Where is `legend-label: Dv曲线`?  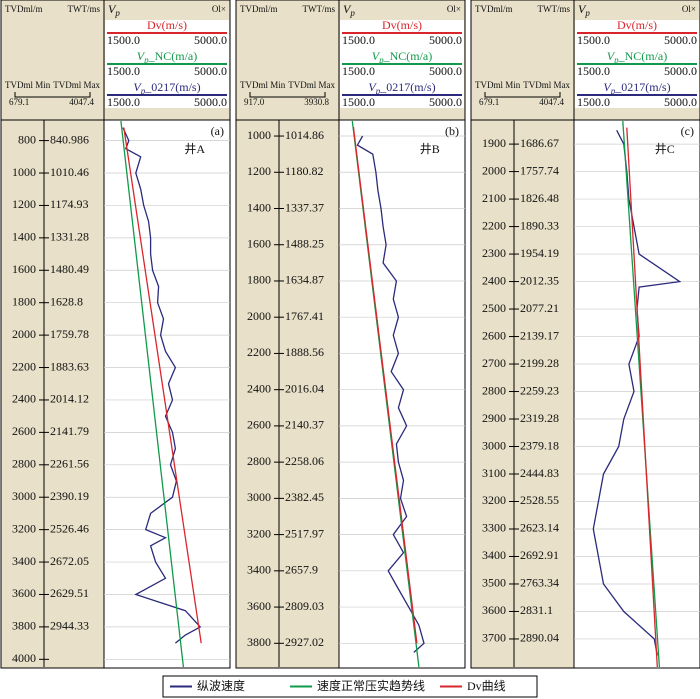 legend-label: Dv曲线 is located at coordinates (486, 686).